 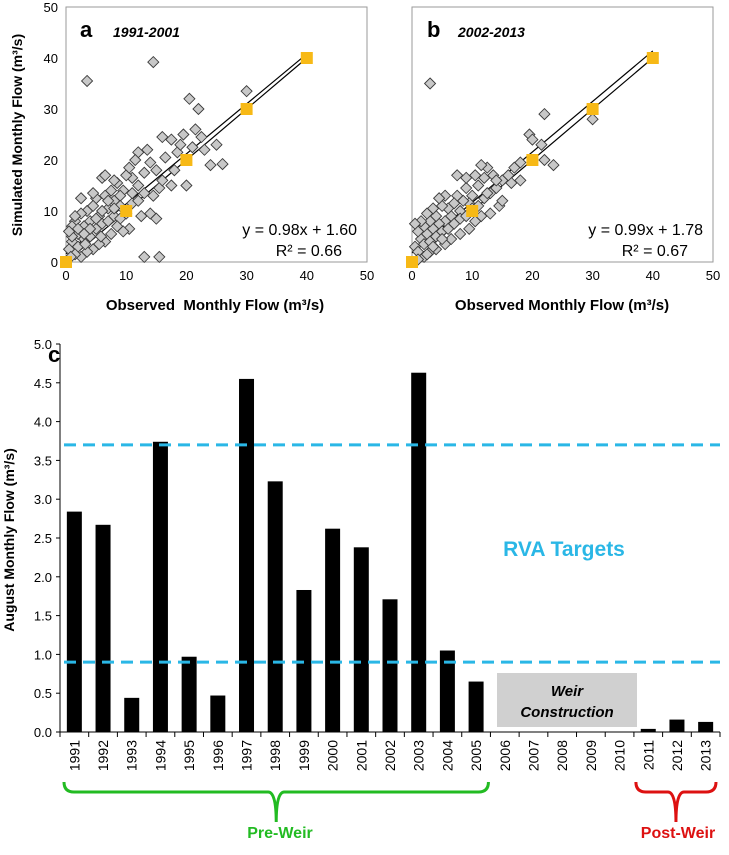 I want to click on panel-b-equation: y = 0.99x + 1.78, so click(x=645, y=230).